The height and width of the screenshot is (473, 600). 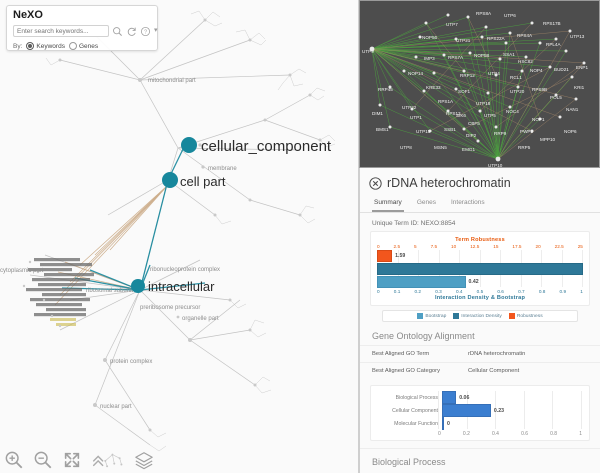 What do you see at coordinates (406, 147) in the screenshot?
I see `svg-text: UTP8` at bounding box center [406, 147].